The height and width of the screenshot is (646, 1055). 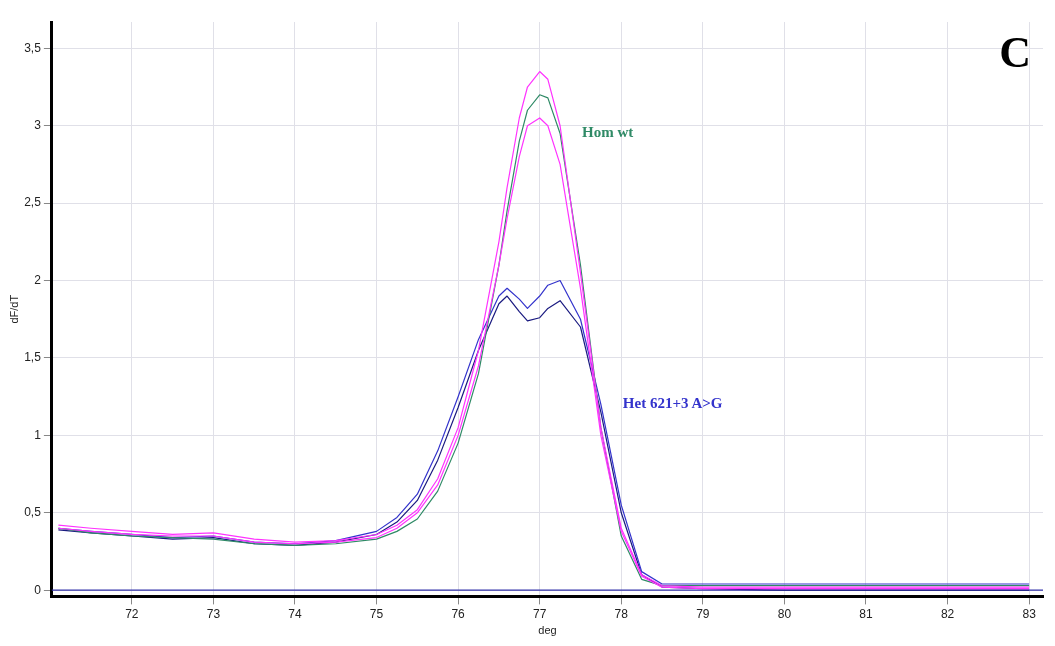 What do you see at coordinates (33, 512) in the screenshot?
I see `y-tick-label: 0,5` at bounding box center [33, 512].